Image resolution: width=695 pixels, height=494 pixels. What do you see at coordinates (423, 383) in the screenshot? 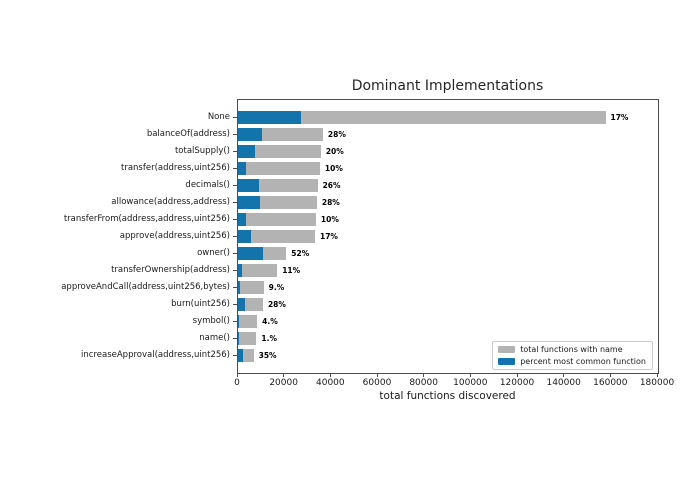
I see `x-tick-label: 80000` at bounding box center [423, 383].